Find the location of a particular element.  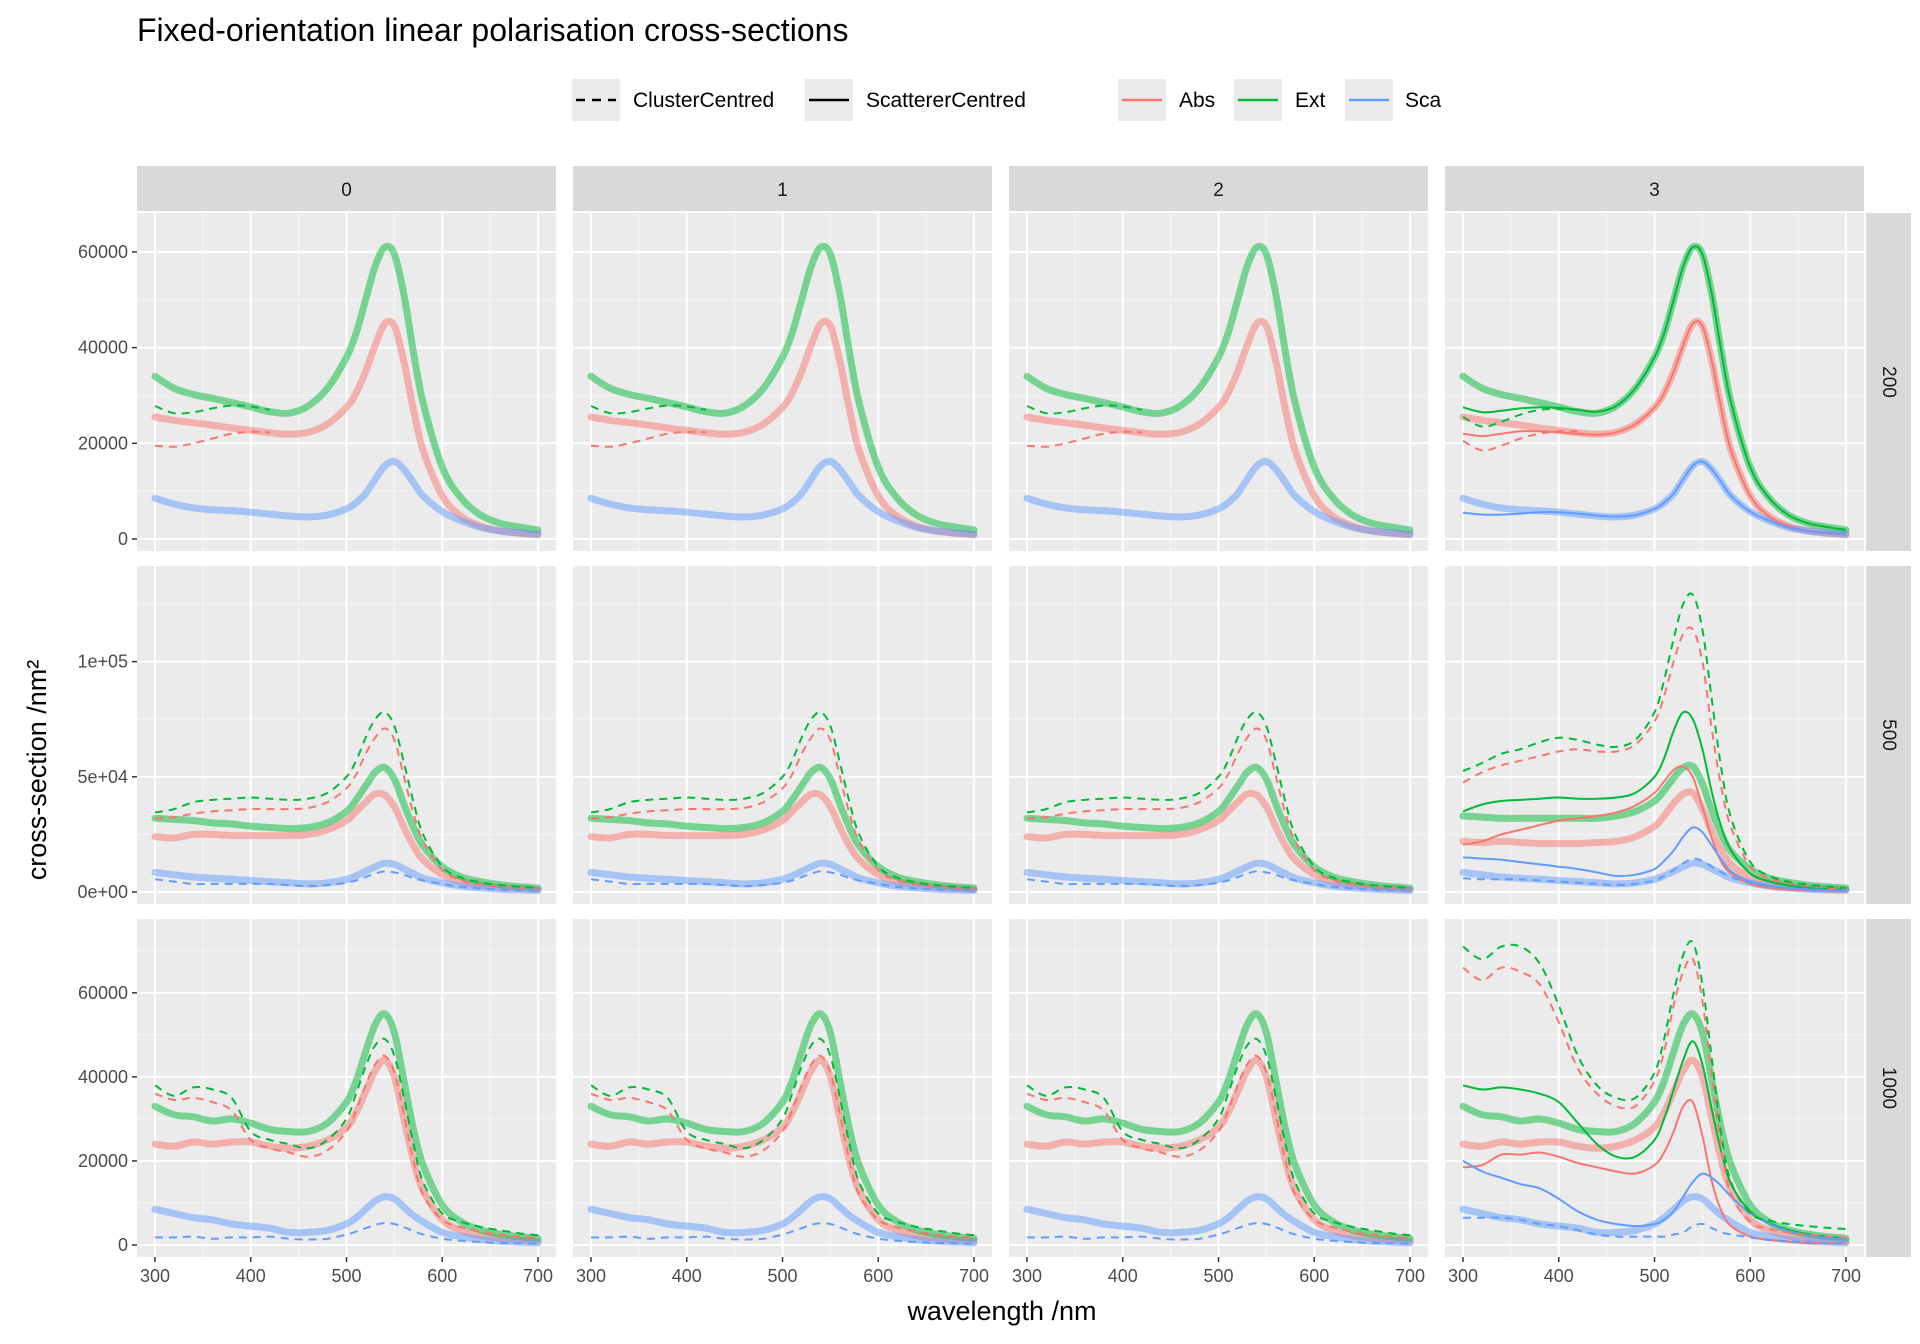

facet-panel: 0e+00 5e+04 1e+05 is located at coordinates (316, 735).